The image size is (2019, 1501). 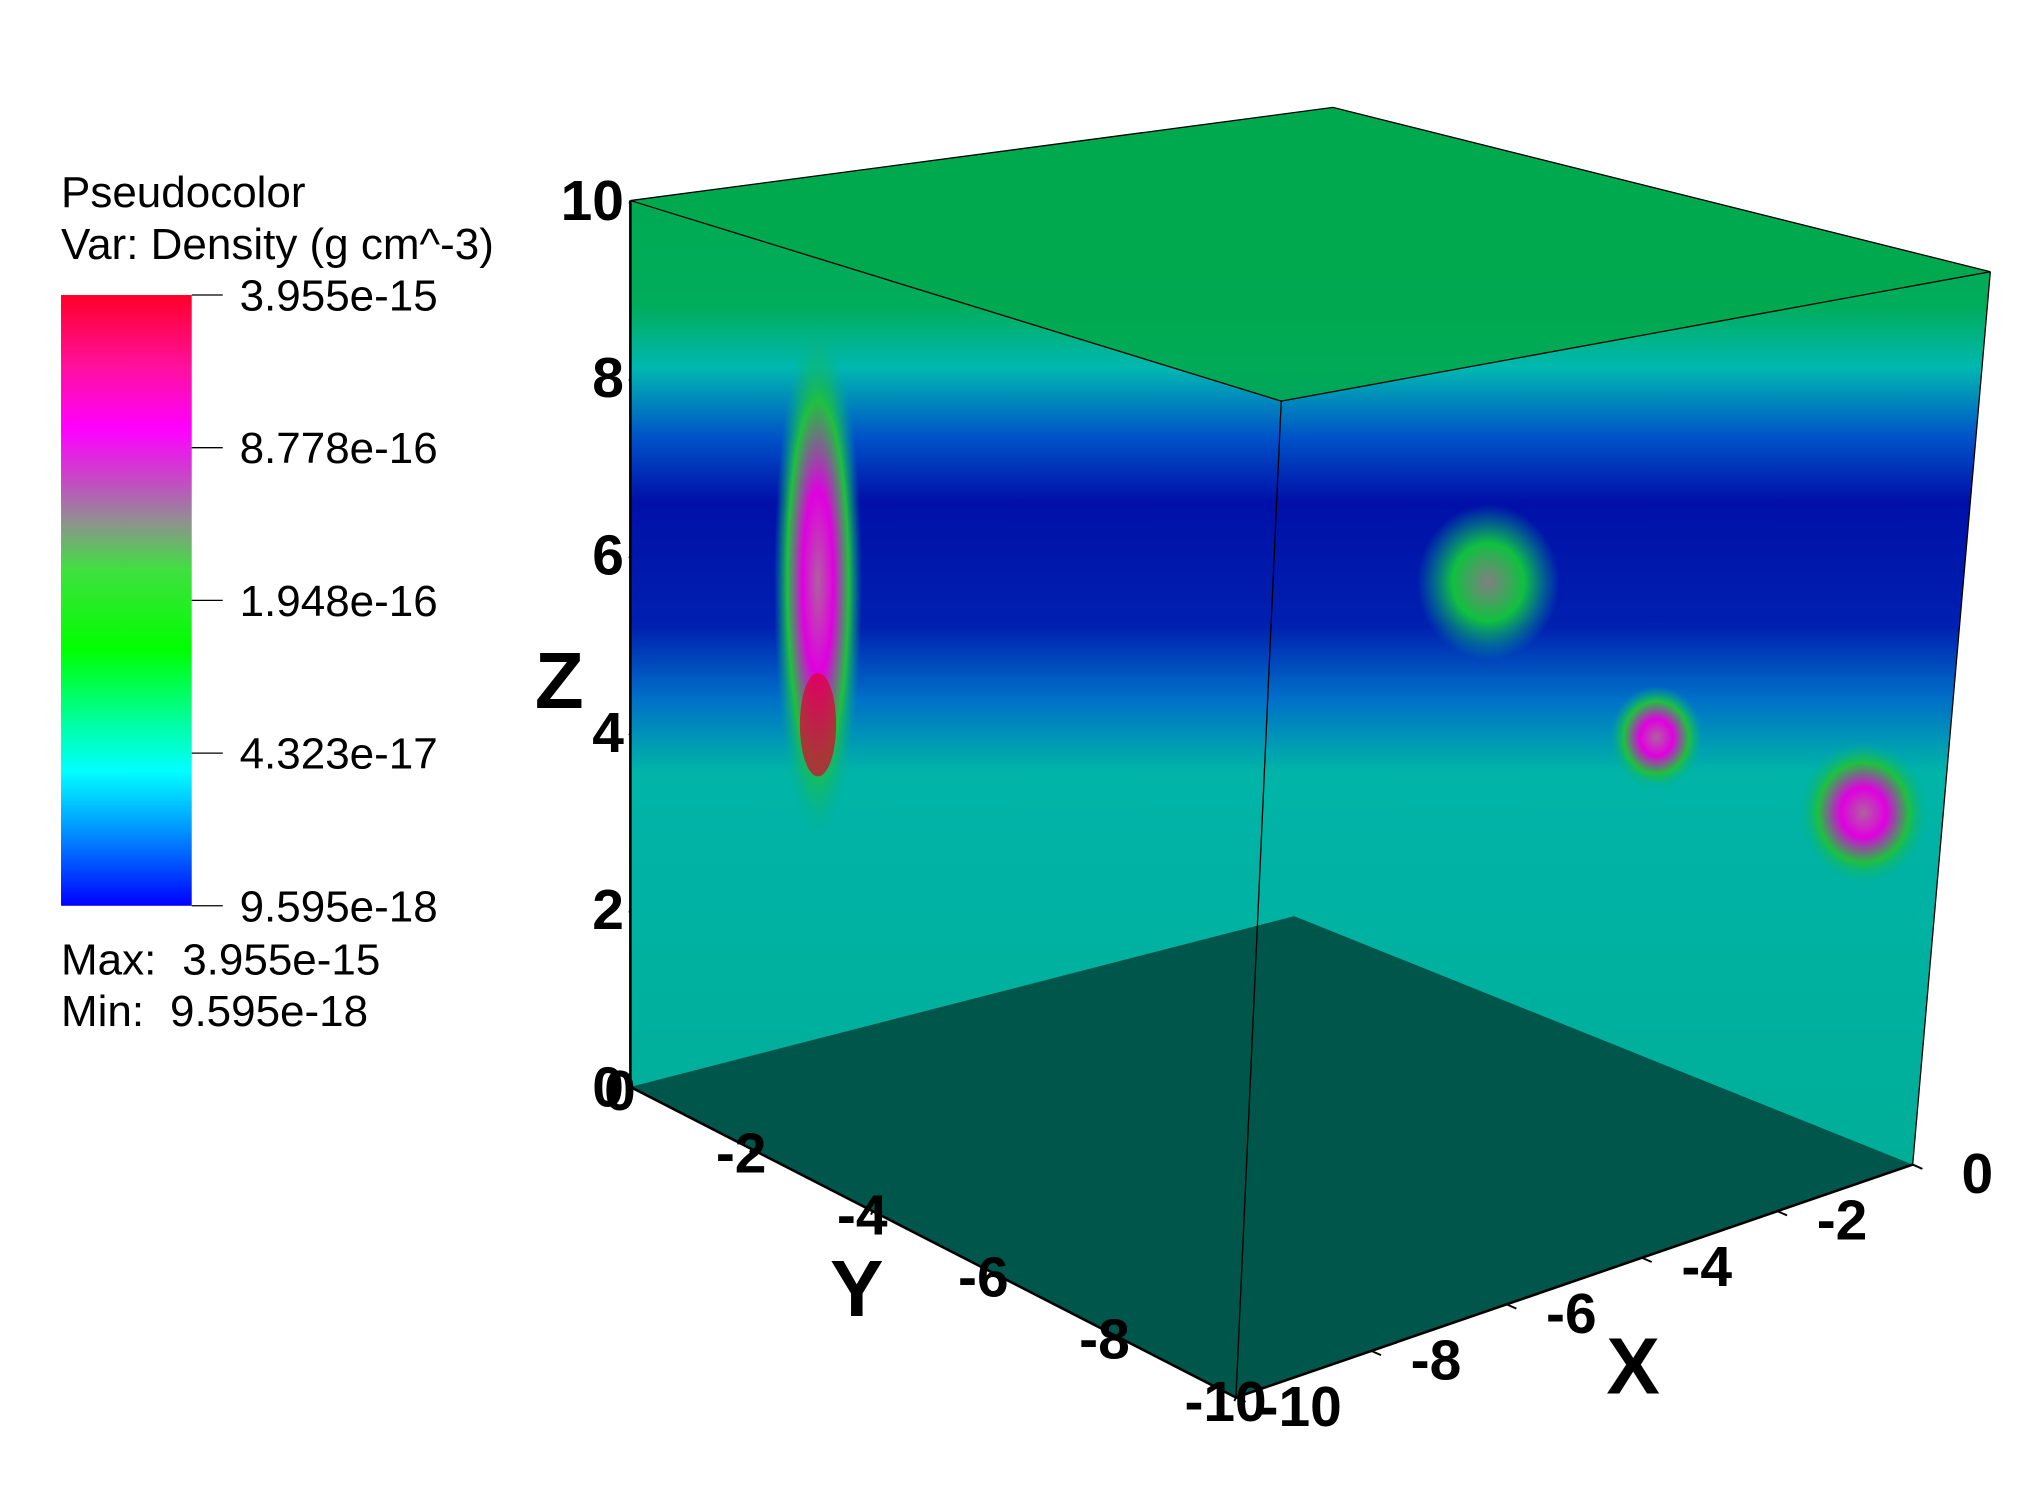 I want to click on axis-tick-label: 8, so click(x=608, y=378).